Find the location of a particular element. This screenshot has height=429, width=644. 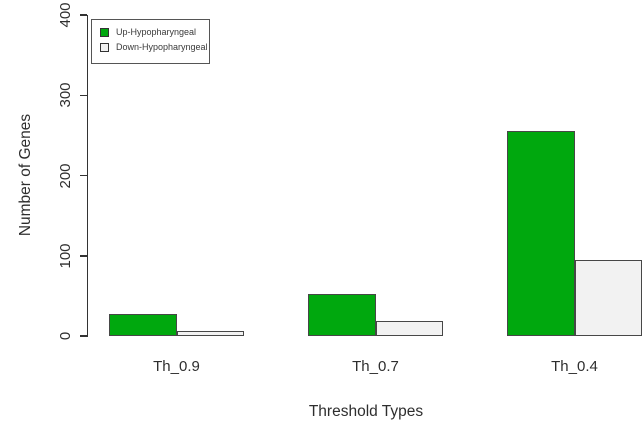

y-axis-title: Number of Genes is located at coordinates (25, 175).